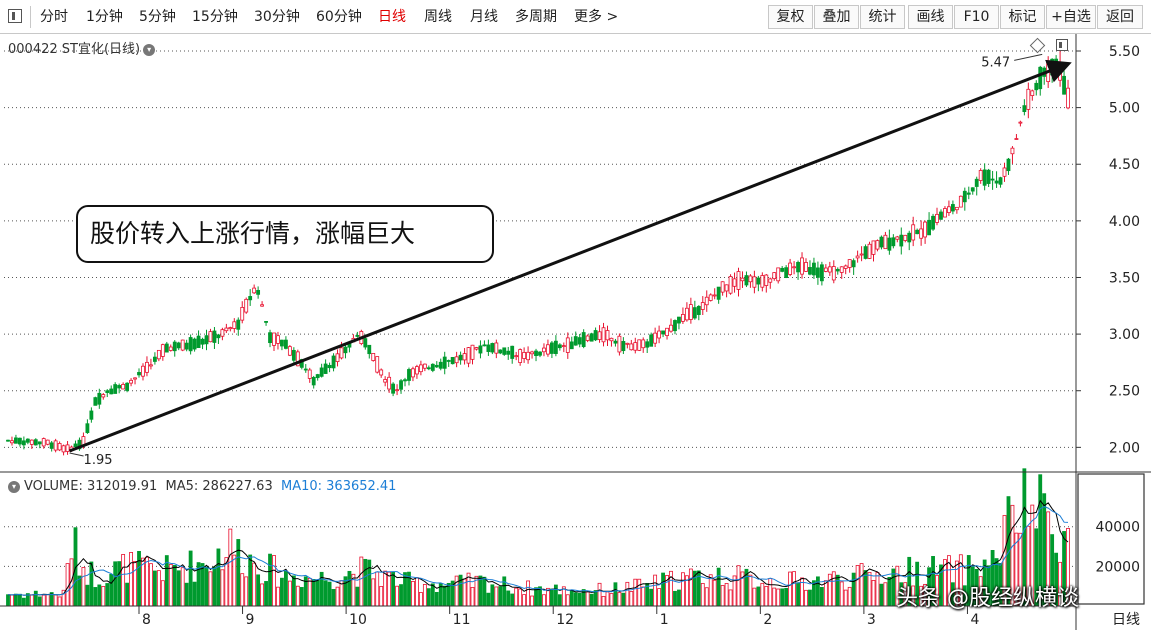  What do you see at coordinates (1120, 17) in the screenshot?
I see `back-button: 返回` at bounding box center [1120, 17].